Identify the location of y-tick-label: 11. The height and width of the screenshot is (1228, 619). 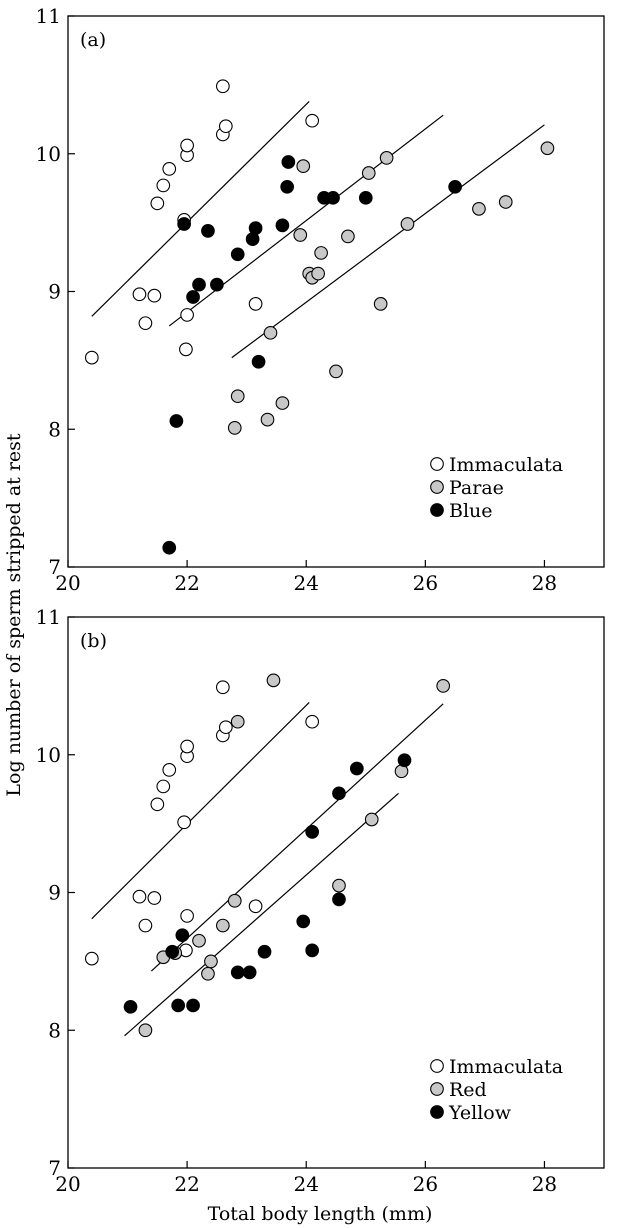
(48, 16).